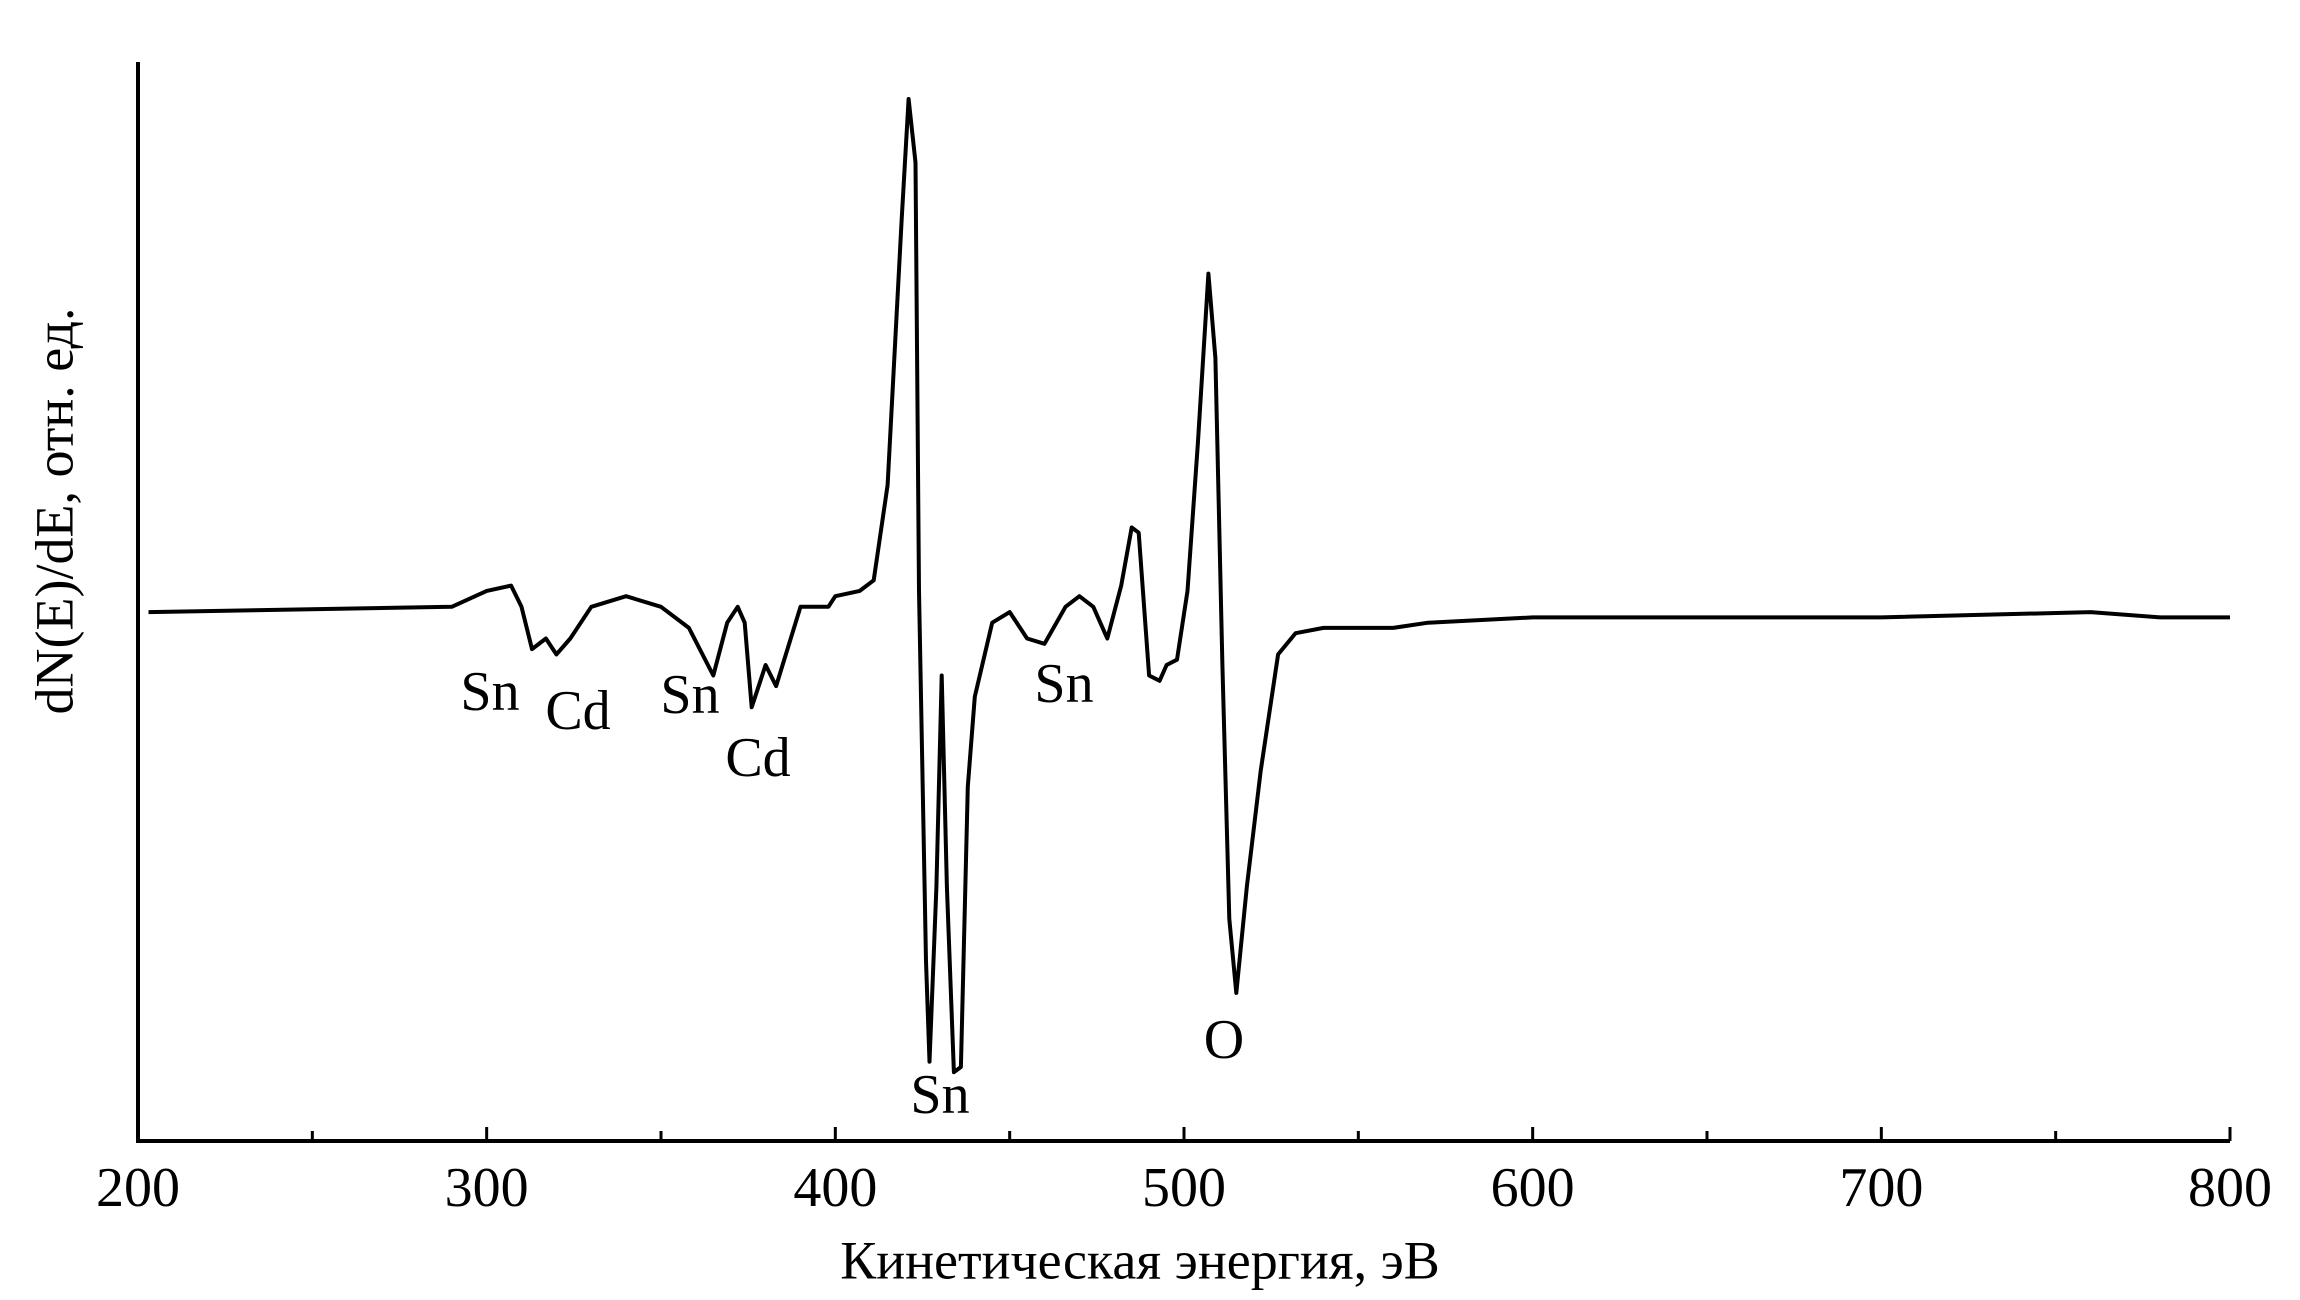  Describe the element at coordinates (835, 1188) in the screenshot. I see `x-tick-label: 400` at that location.